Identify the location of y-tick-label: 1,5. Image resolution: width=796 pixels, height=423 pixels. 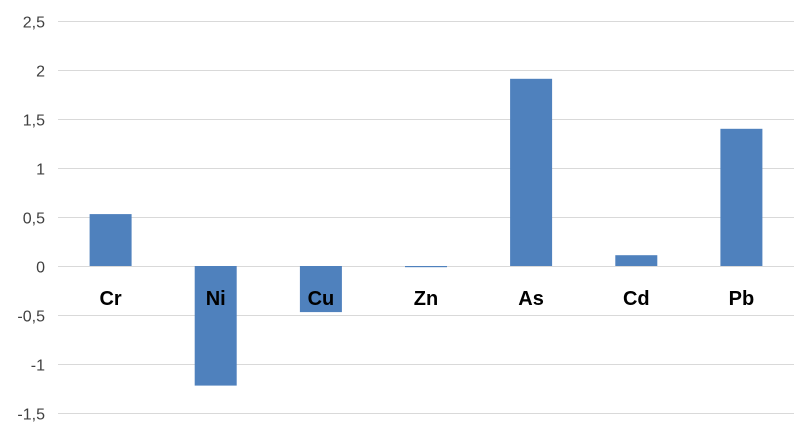
(34, 121).